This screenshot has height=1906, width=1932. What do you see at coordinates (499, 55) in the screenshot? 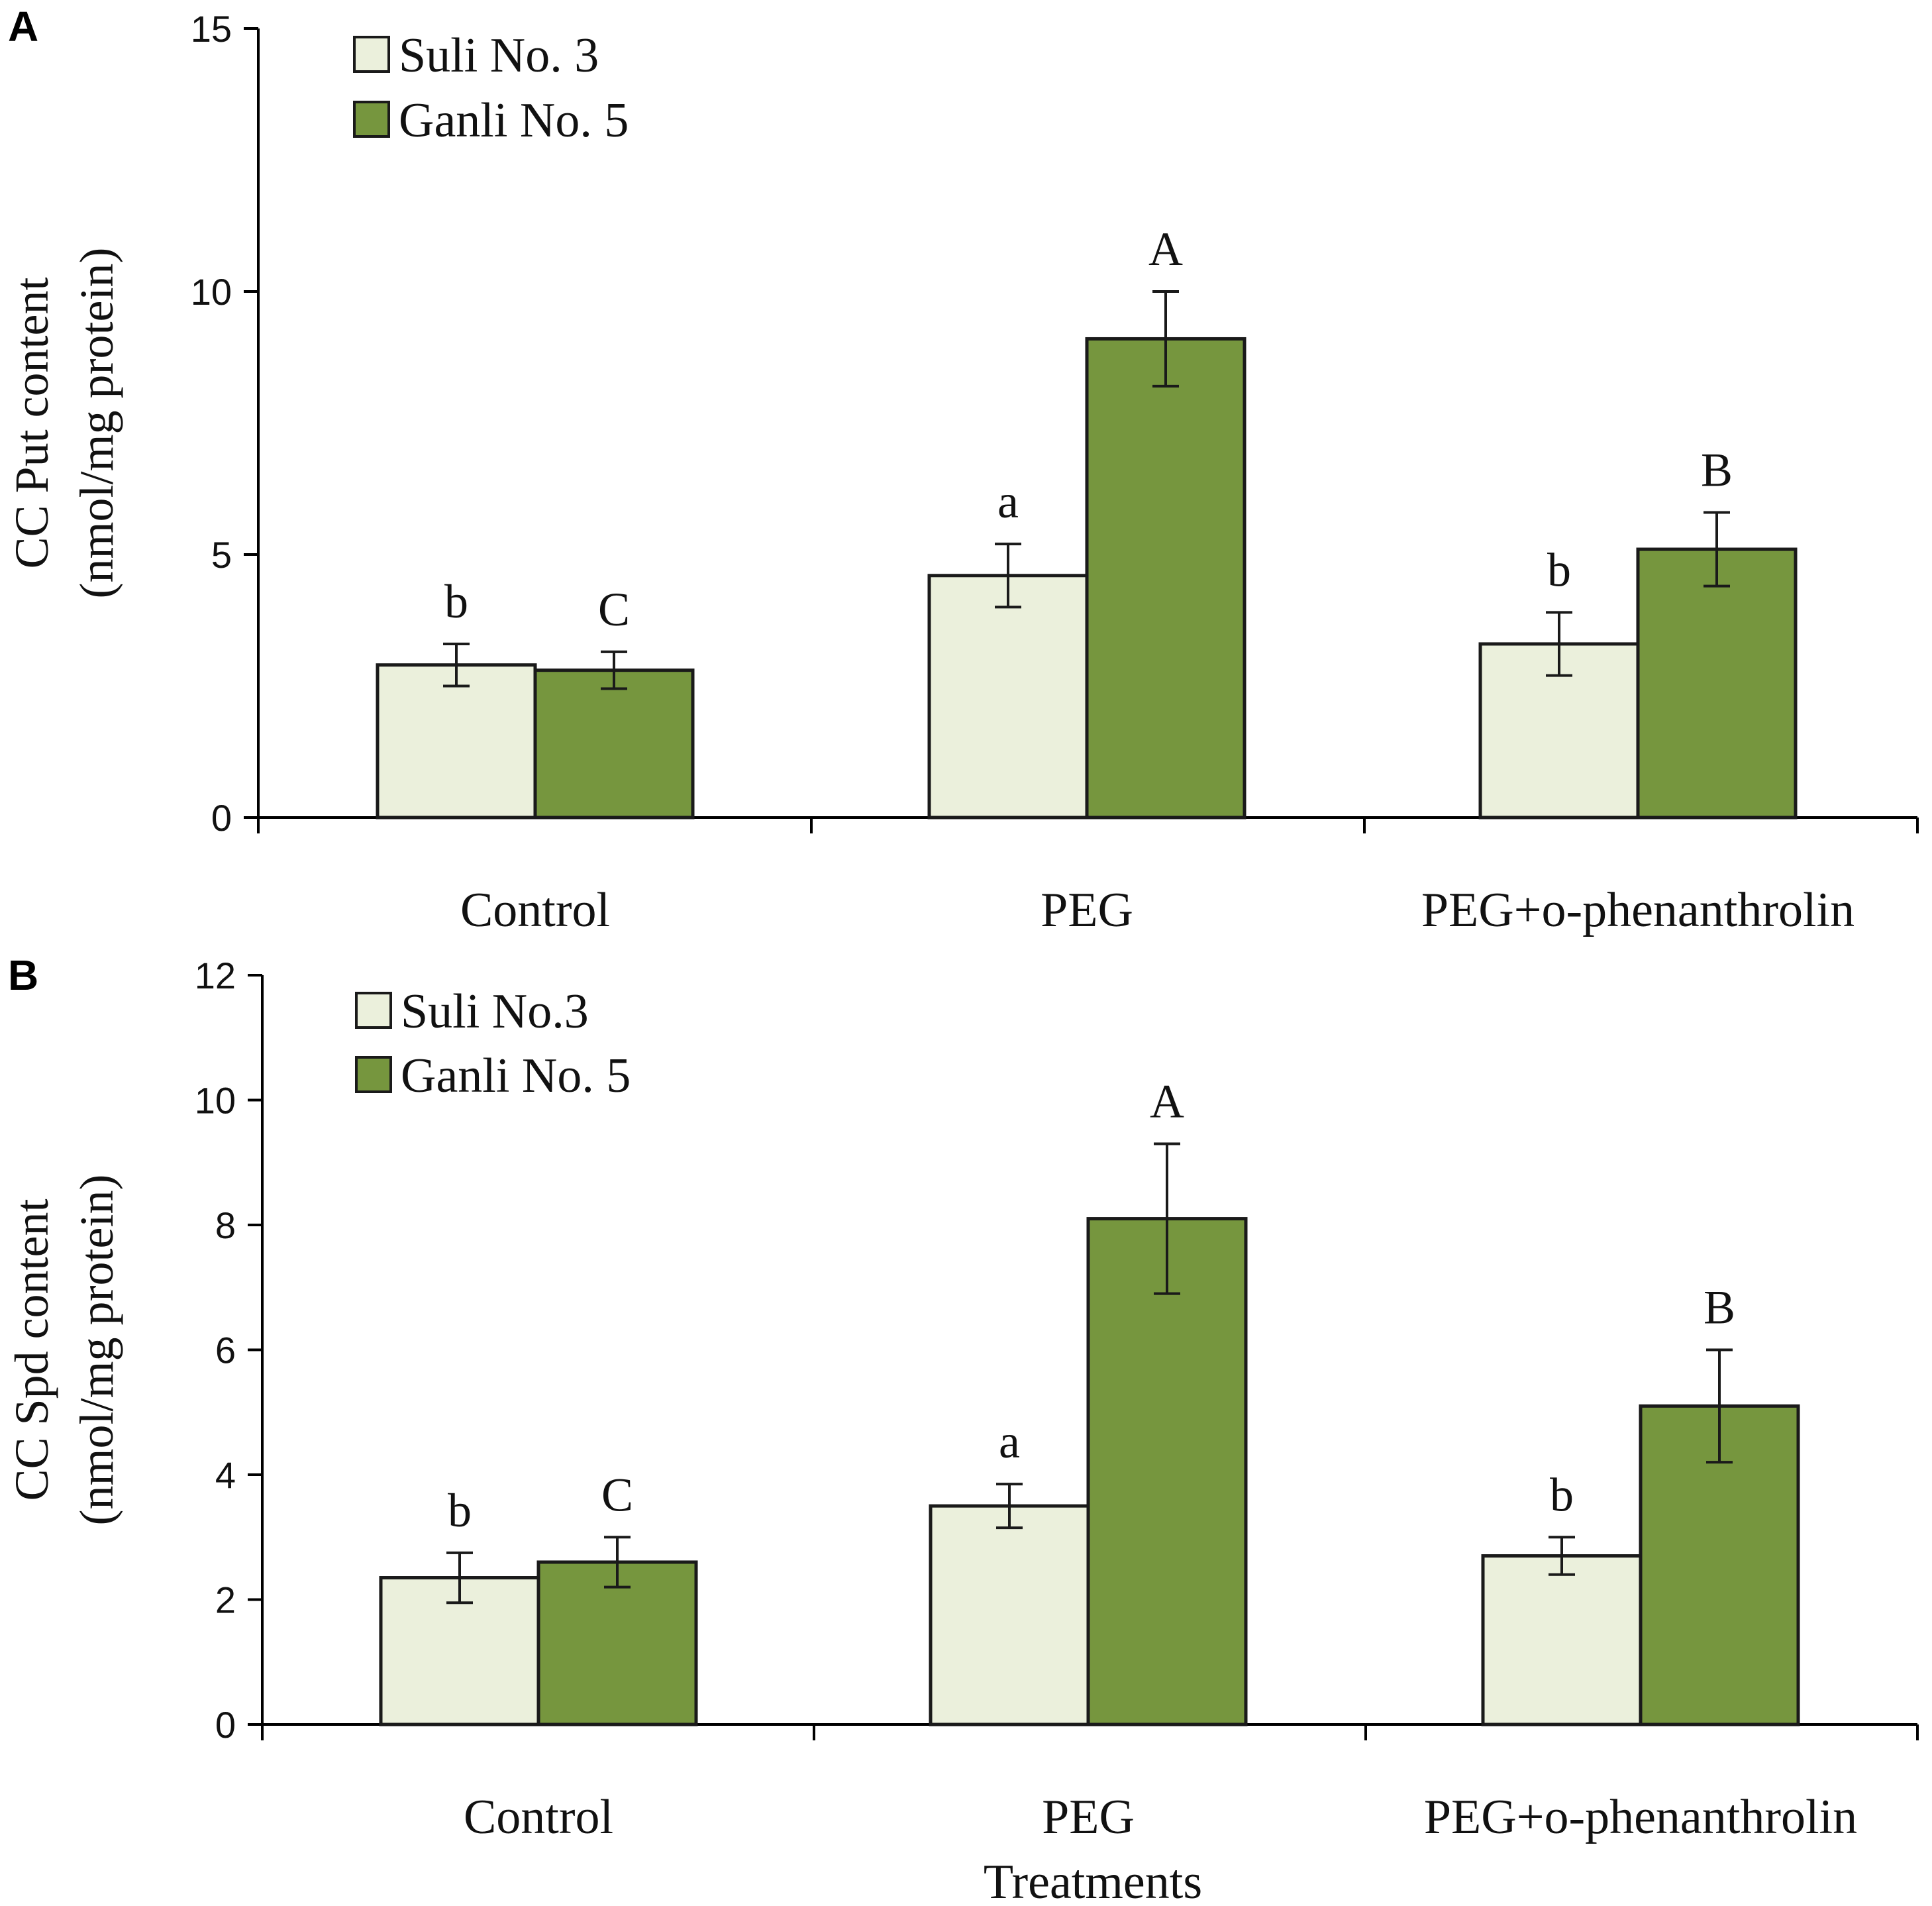
I see `legend-label: Suli No. 3` at bounding box center [499, 55].